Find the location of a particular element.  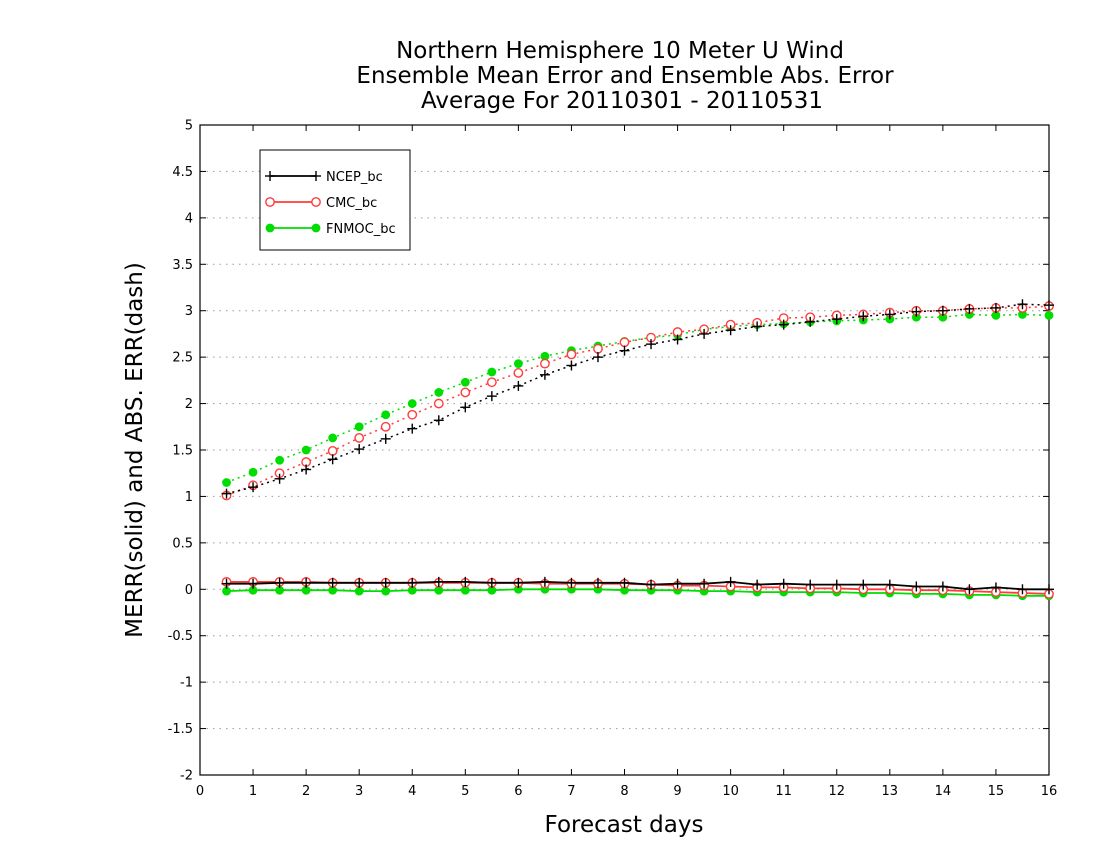

y-tick-label: 4.5 is located at coordinates (182, 172).